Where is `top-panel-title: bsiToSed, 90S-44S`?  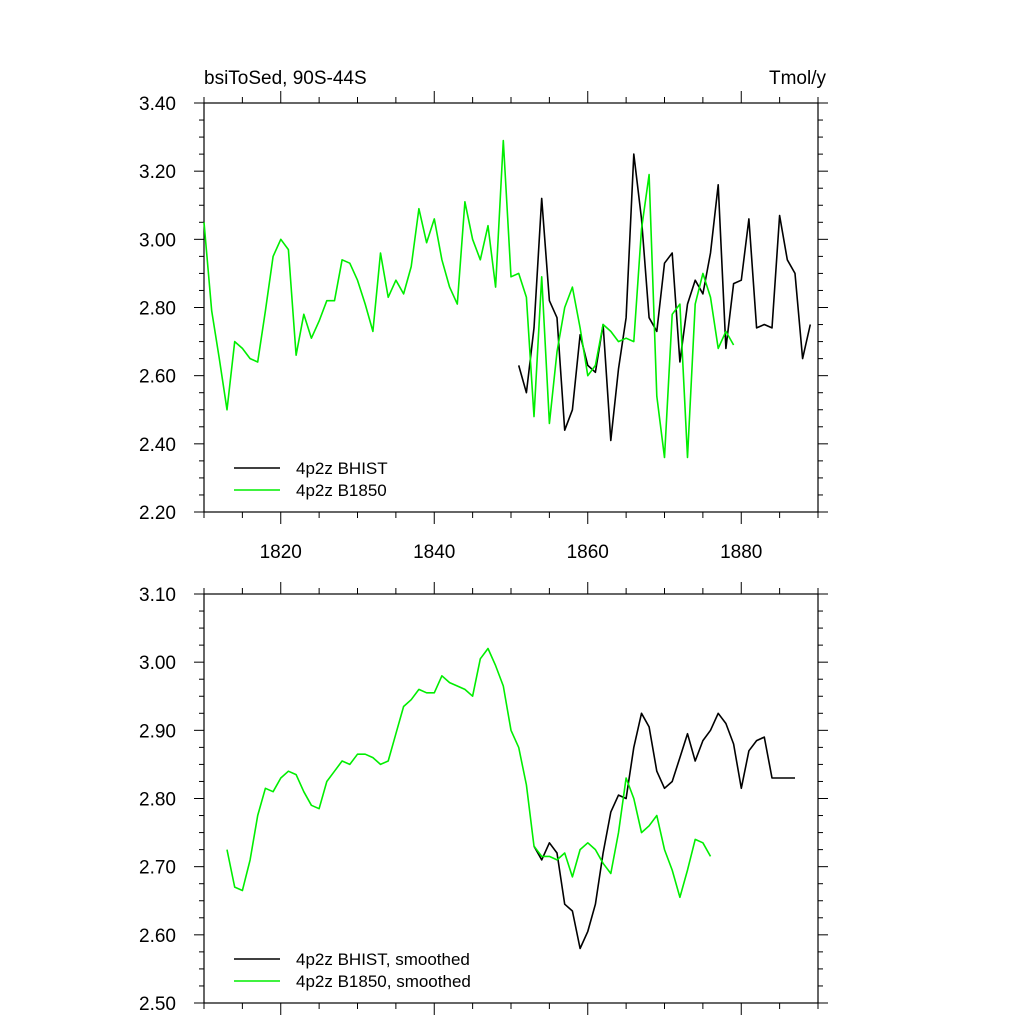 top-panel-title: bsiToSed, 90S-44S is located at coordinates (285, 78).